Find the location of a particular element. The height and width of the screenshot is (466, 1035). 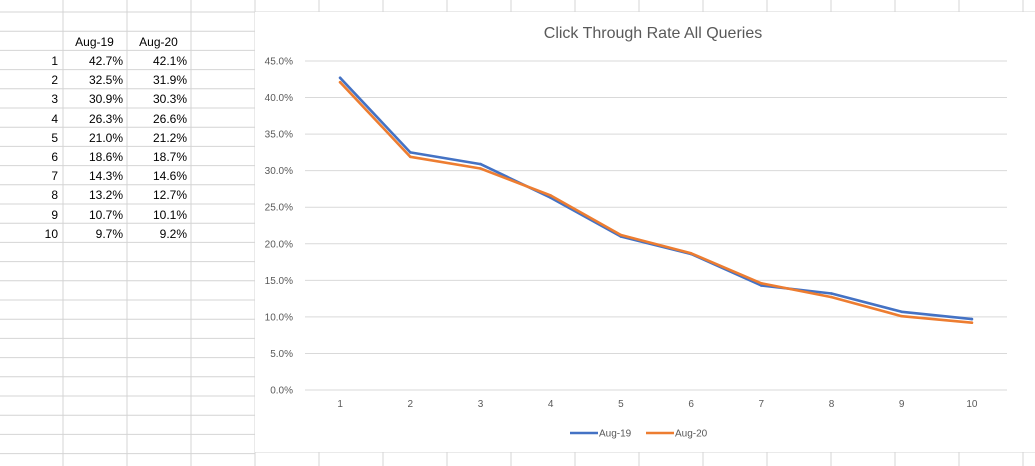

rank-cell: 10 is located at coordinates (51, 233).